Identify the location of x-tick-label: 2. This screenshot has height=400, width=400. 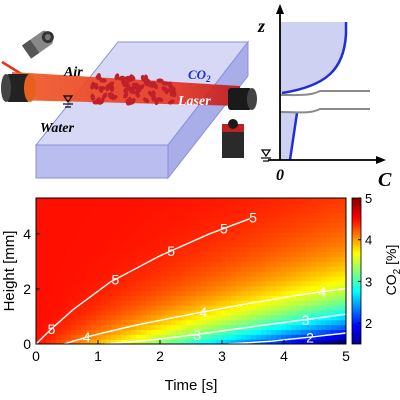
(160, 356).